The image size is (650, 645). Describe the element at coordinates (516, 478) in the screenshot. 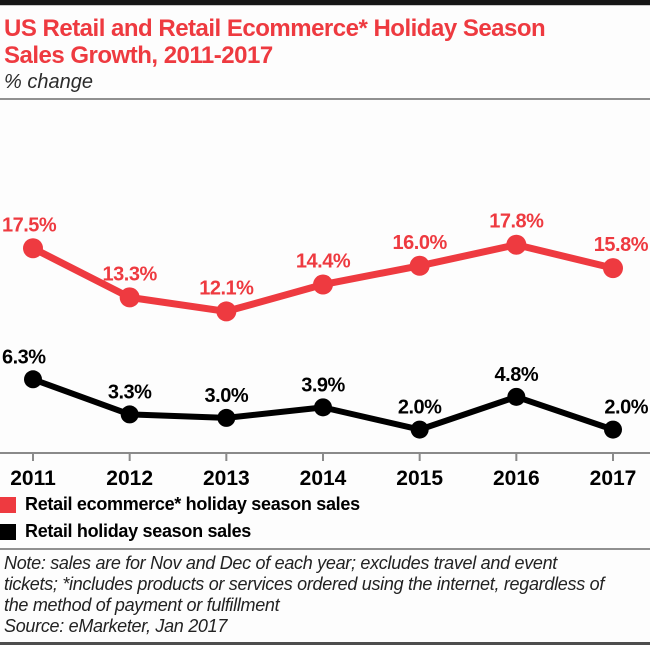

I see `svg-text: 2016` at that location.